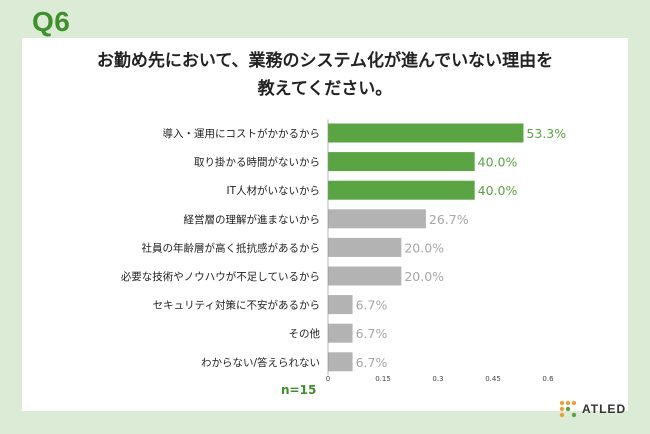  I want to click on category-label: 導入・運用にコストがかかるから, so click(242, 133).